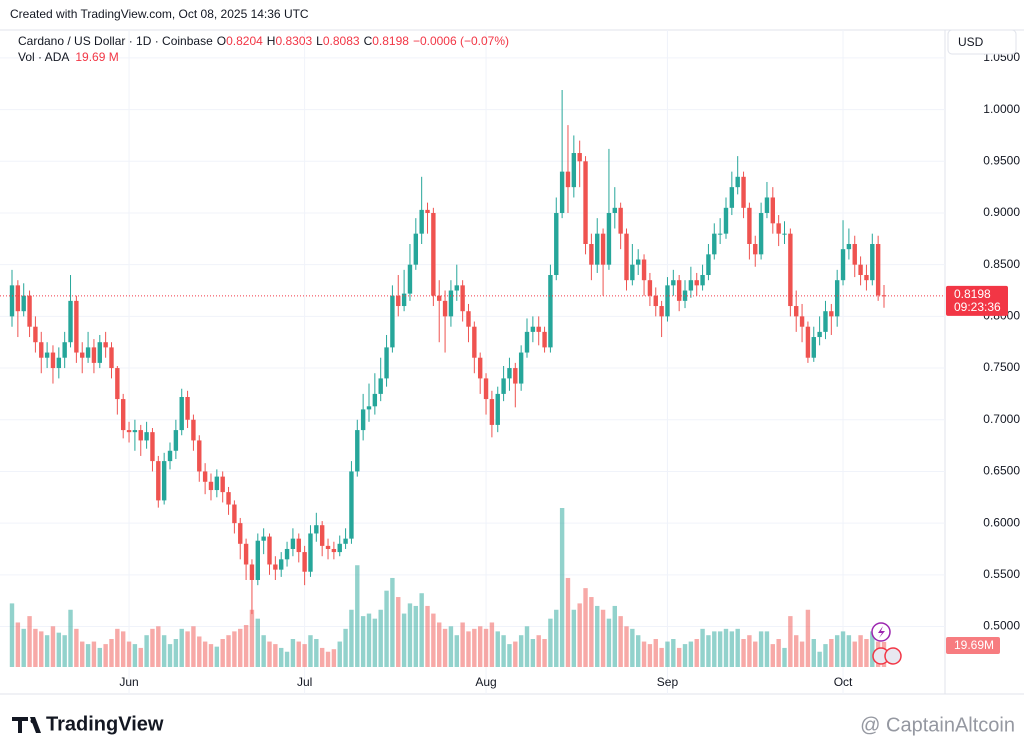 This screenshot has width=1024, height=754. What do you see at coordinates (293, 41) in the screenshot?
I see `h-value: 0.8303` at bounding box center [293, 41].